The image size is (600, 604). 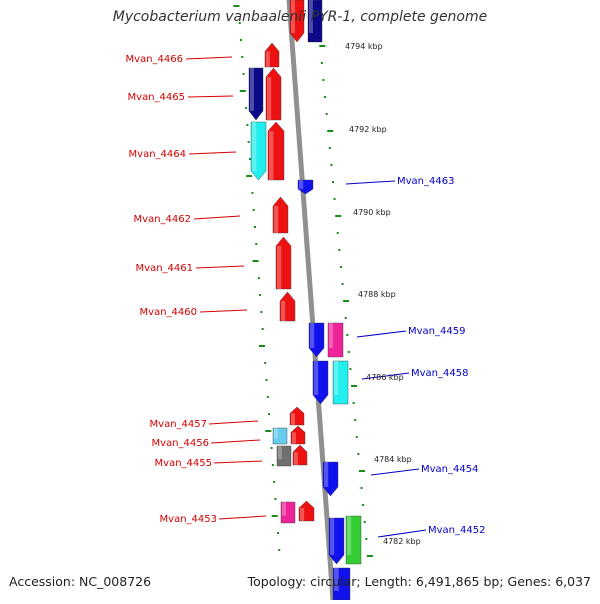 What do you see at coordinates (164, 268) in the screenshot?
I see `gene-label-left: Mvan_4461` at bounding box center [164, 268].